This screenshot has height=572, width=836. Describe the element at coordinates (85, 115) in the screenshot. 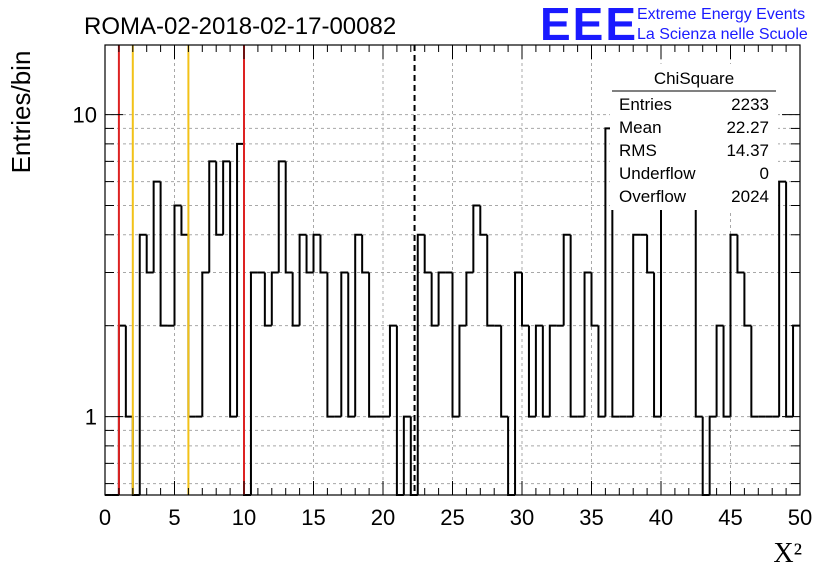

I see `y-tick-label: 10` at that location.